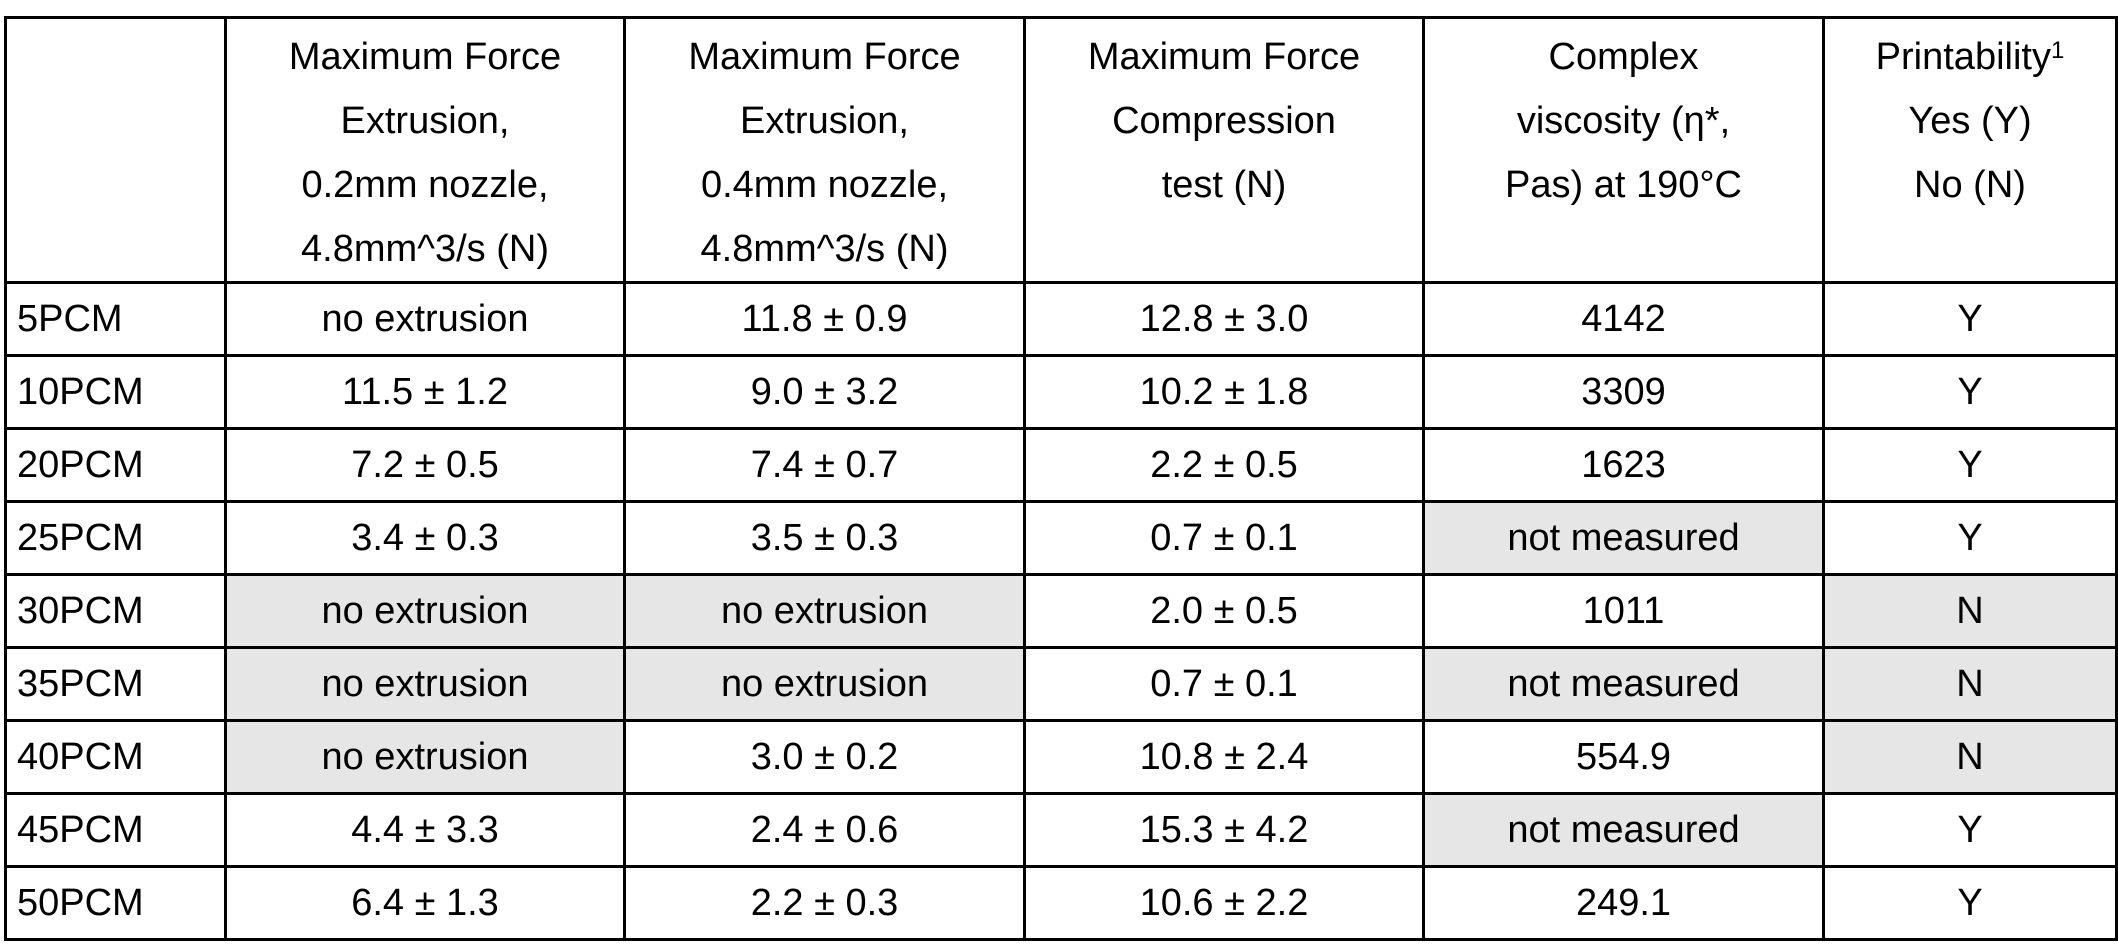 The image size is (2118, 944). Describe the element at coordinates (824, 185) in the screenshot. I see `header-line: 0.4mm nozzle,` at that location.